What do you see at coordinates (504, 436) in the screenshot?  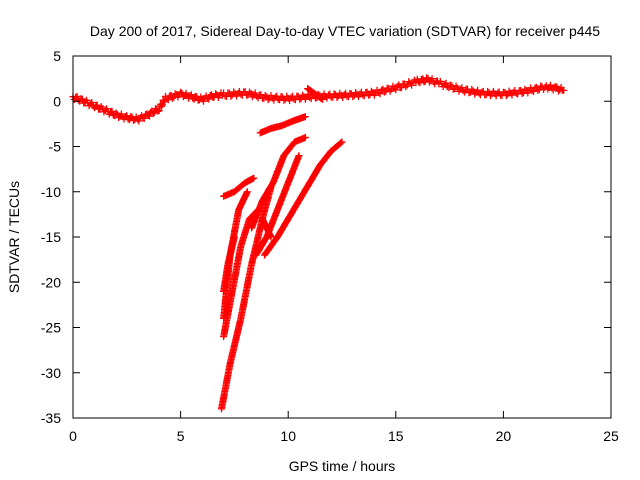 I see `x-tick-label: 20` at bounding box center [504, 436].